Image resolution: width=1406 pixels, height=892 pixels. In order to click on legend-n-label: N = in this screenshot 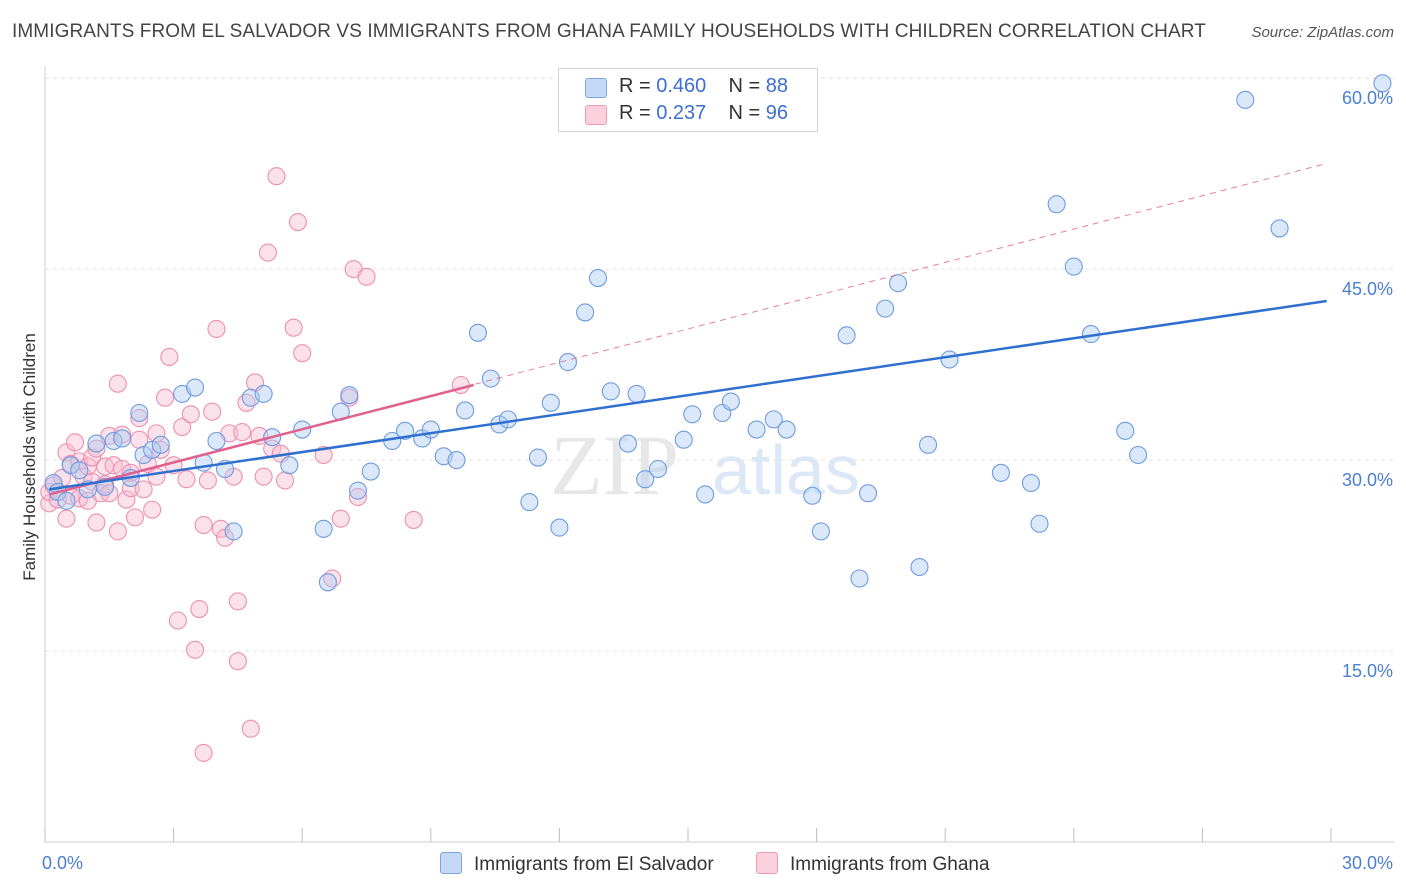, I will do `click(744, 113)`.